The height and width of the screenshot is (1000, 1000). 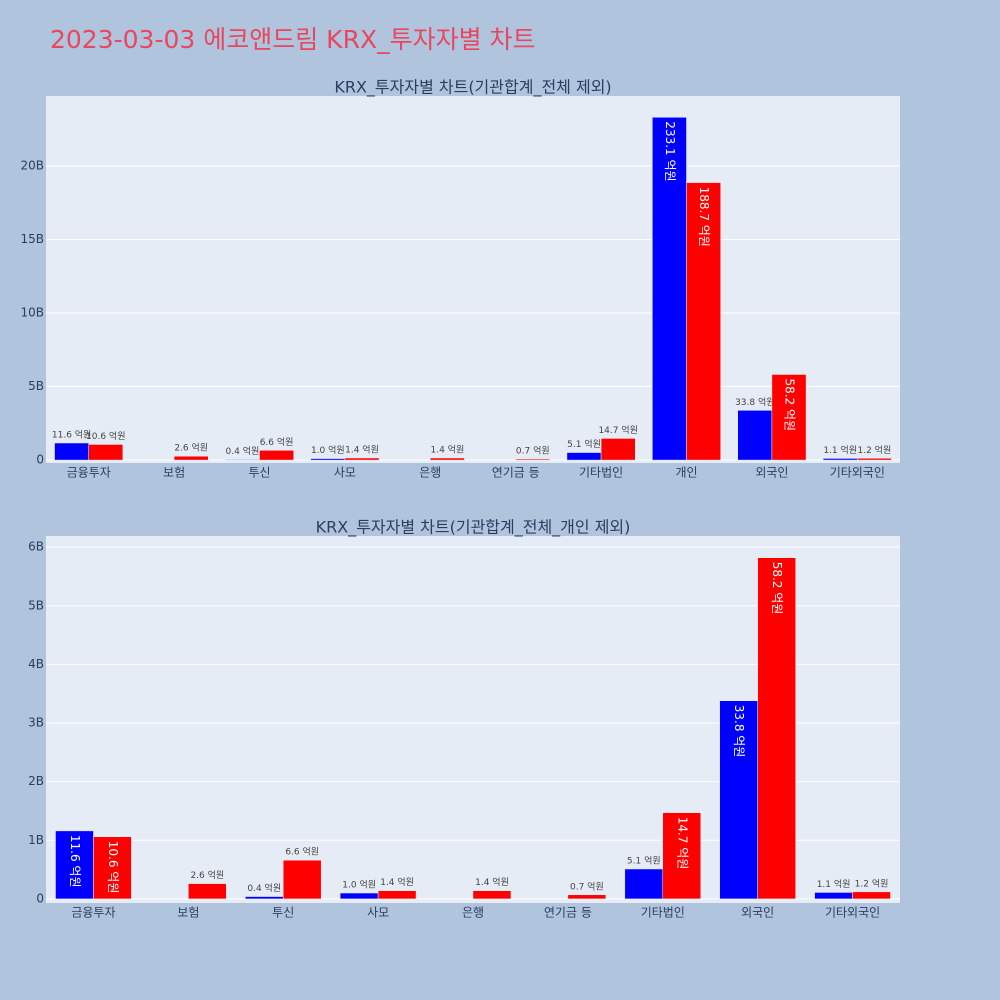 What do you see at coordinates (670, 151) in the screenshot?
I see `value-label: 233.1 억원` at bounding box center [670, 151].